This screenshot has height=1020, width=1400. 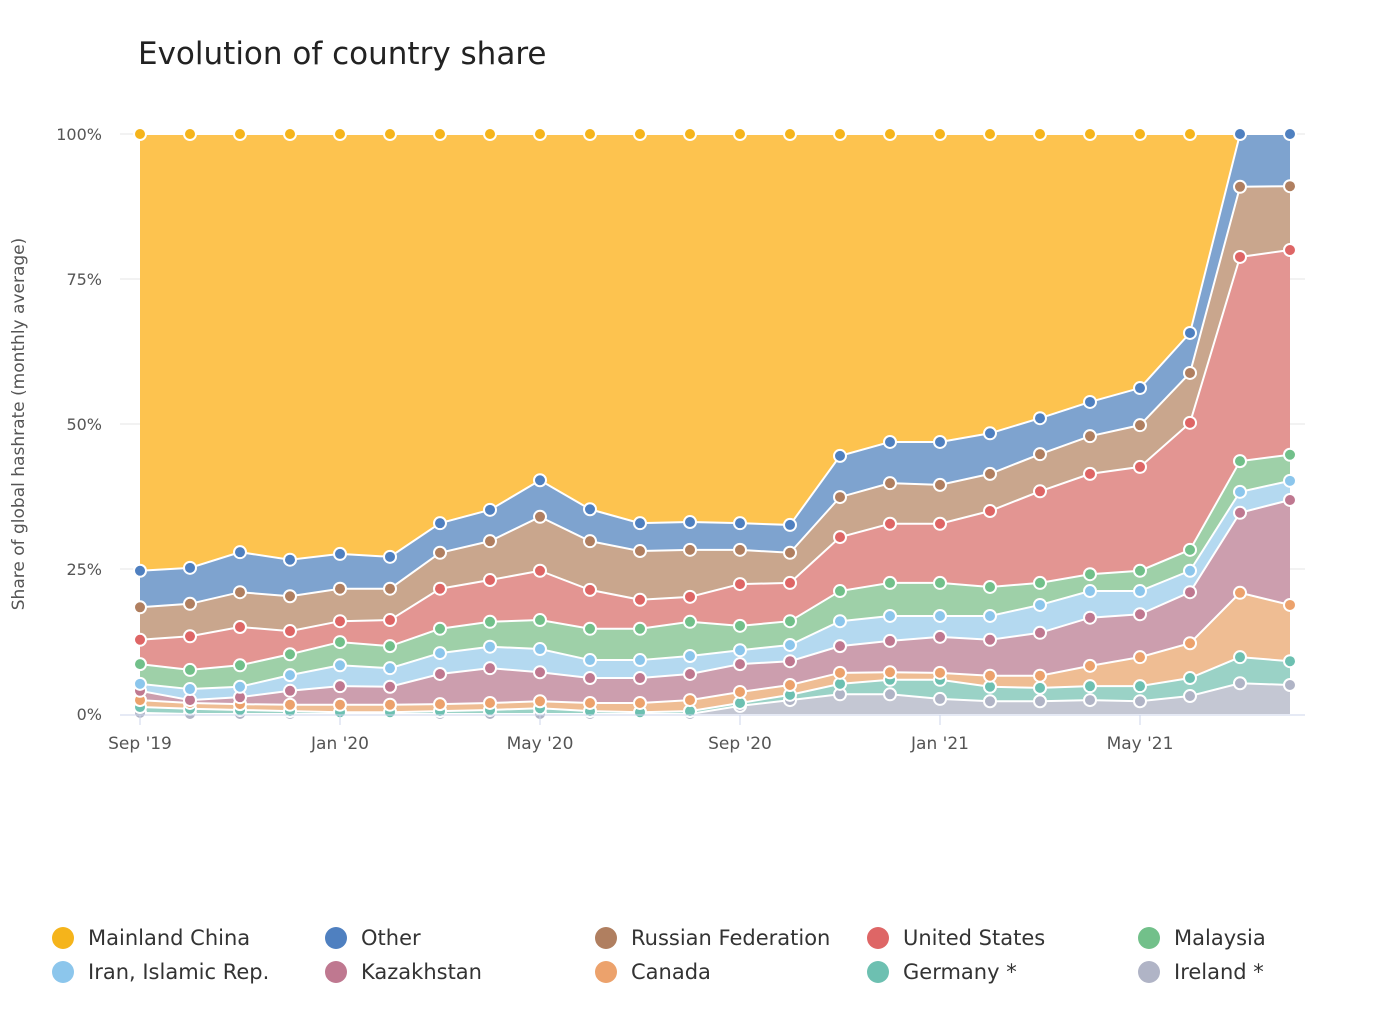 What do you see at coordinates (391, 938) in the screenshot?
I see `legend-label: Other` at bounding box center [391, 938].